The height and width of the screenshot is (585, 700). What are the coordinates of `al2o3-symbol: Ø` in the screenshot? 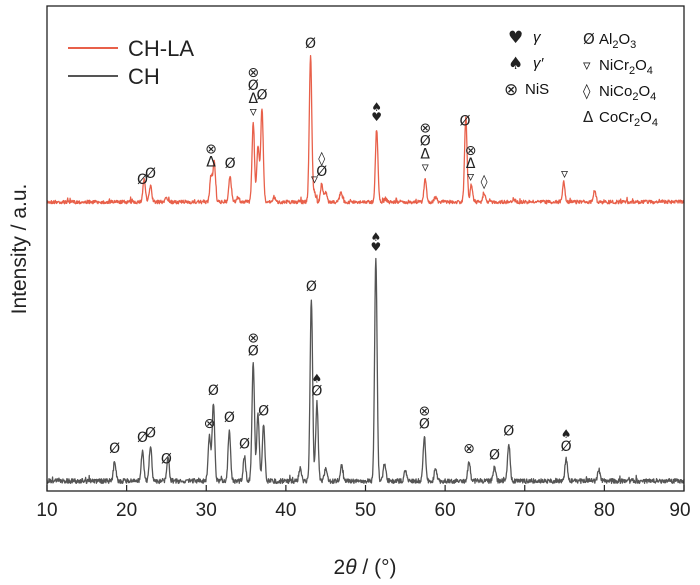 It's located at (589, 39).